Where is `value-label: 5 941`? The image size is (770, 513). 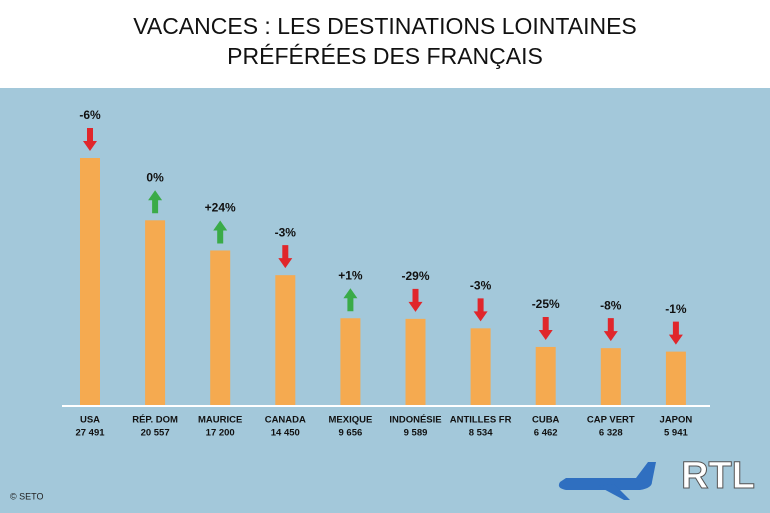
value-label: 5 941 is located at coordinates (676, 433).